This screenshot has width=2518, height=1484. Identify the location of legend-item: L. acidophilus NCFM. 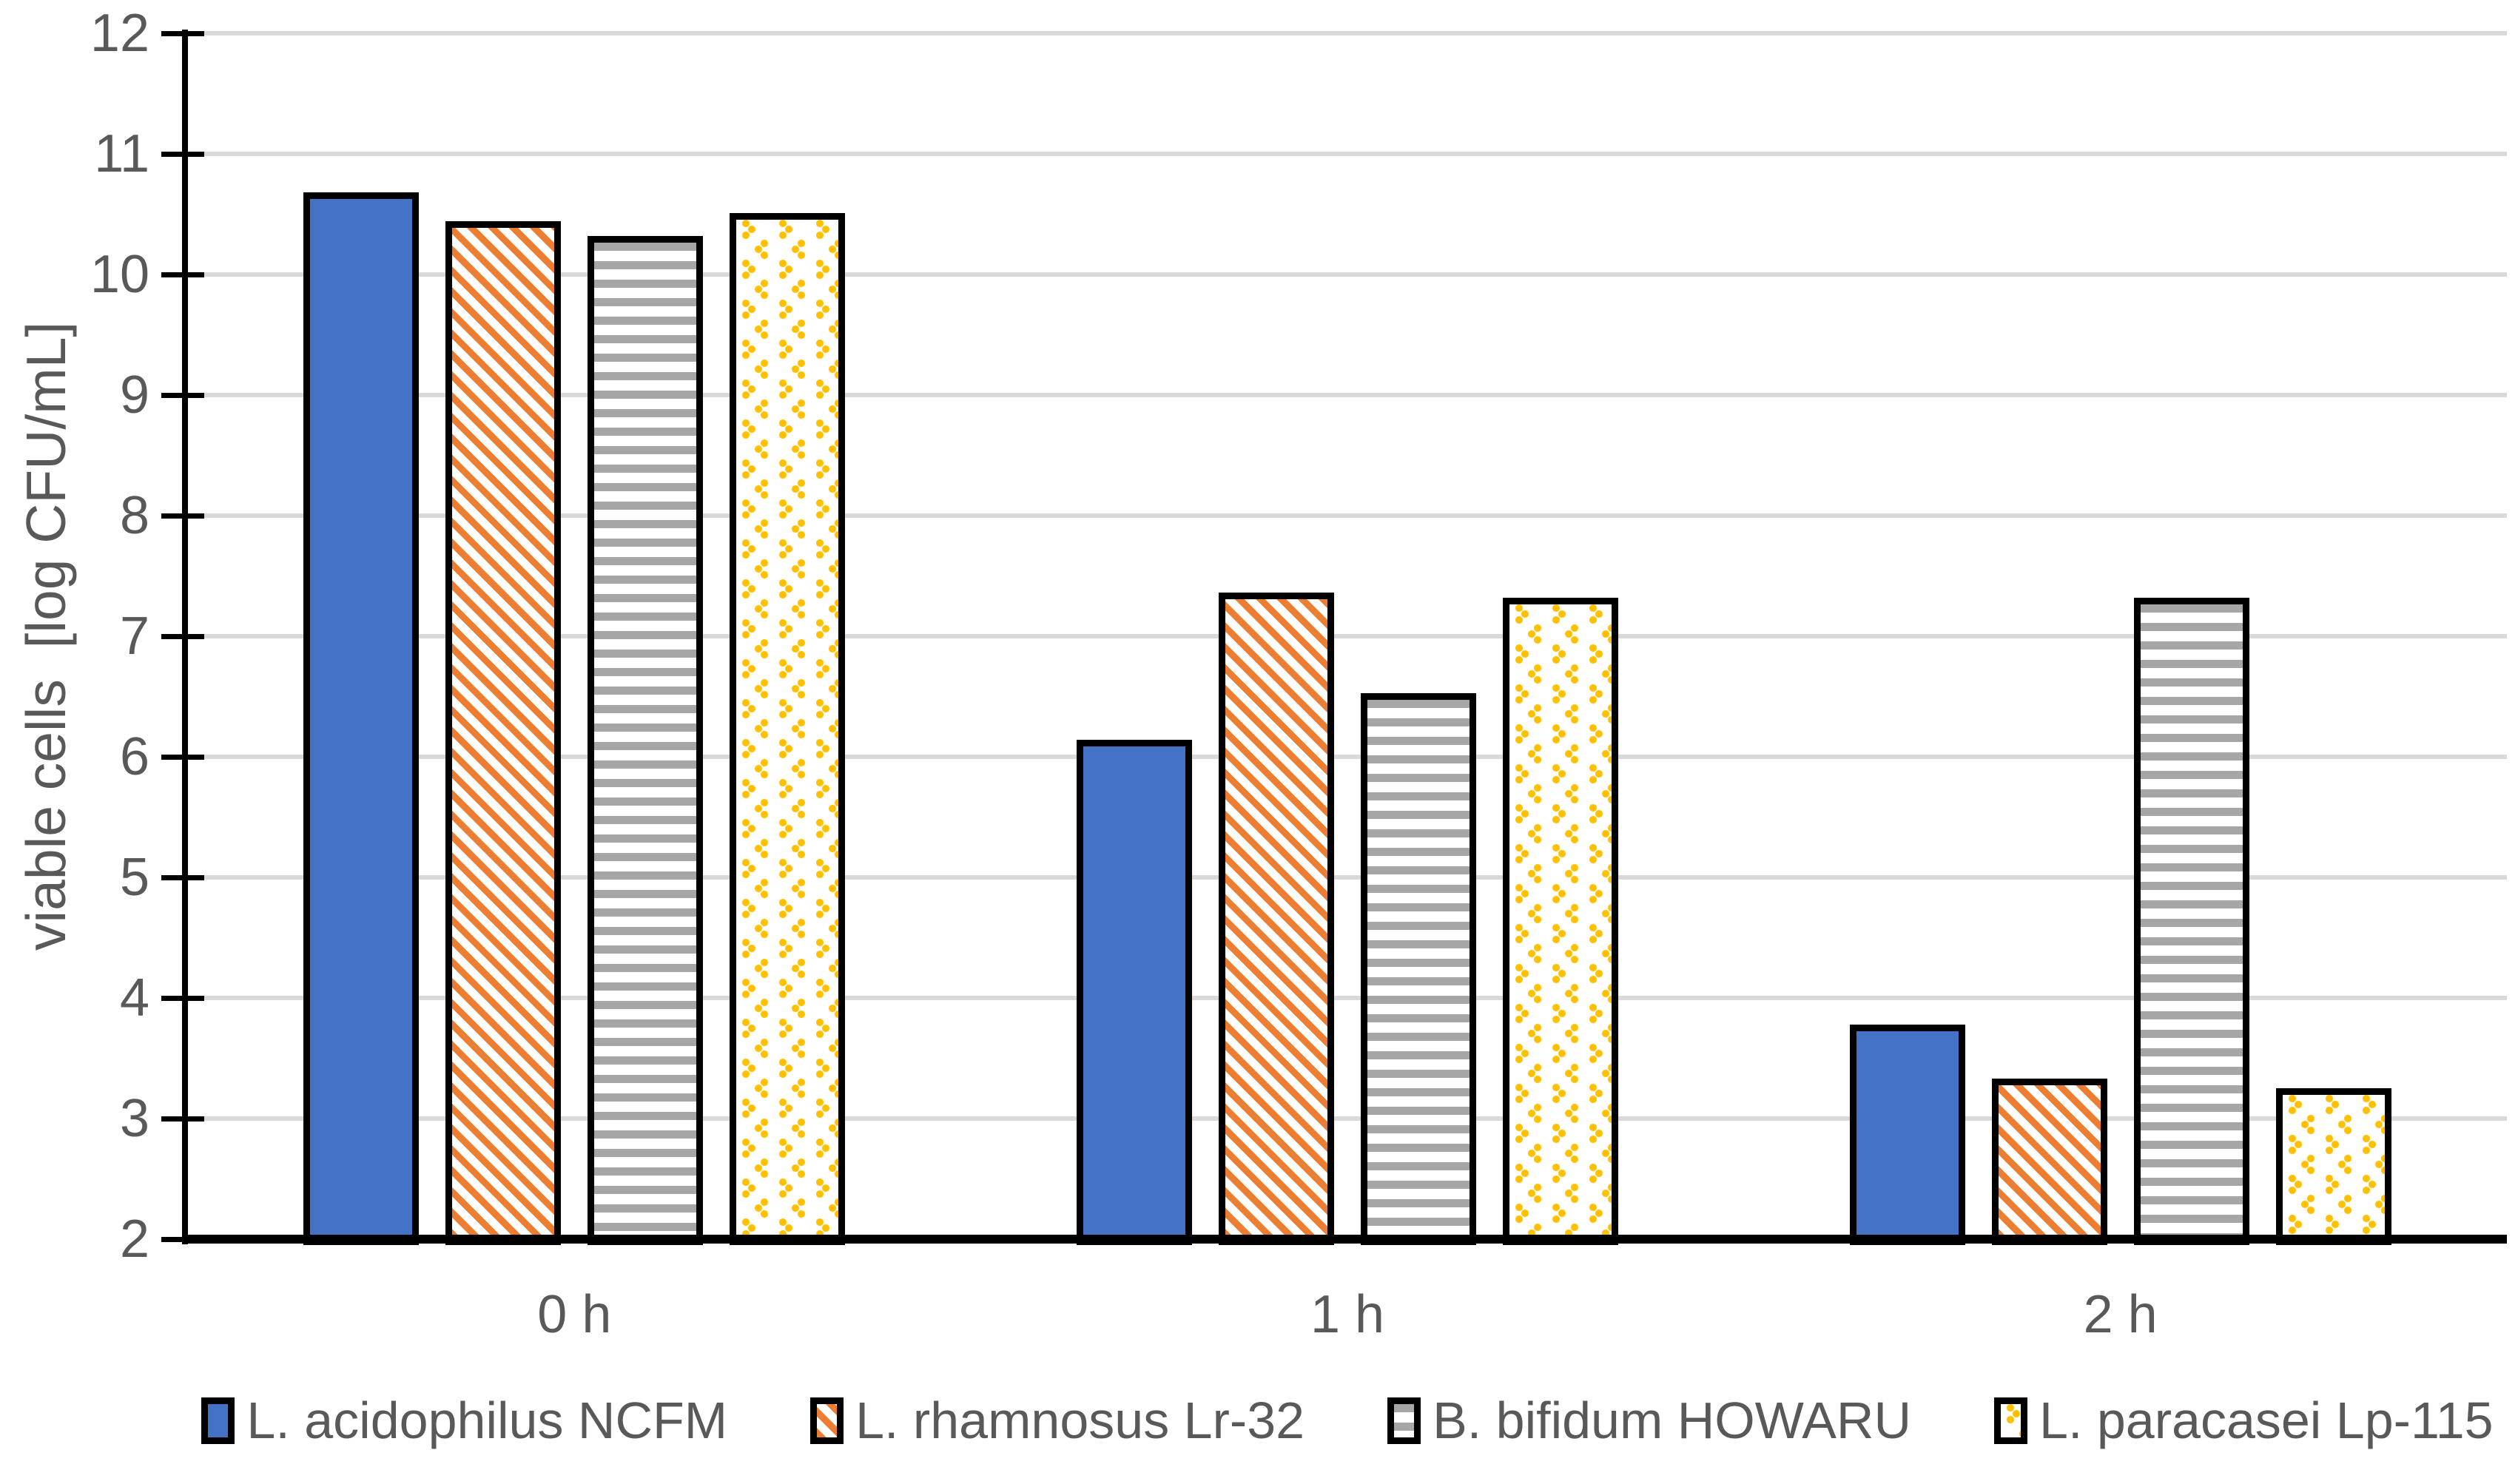
(464, 1420).